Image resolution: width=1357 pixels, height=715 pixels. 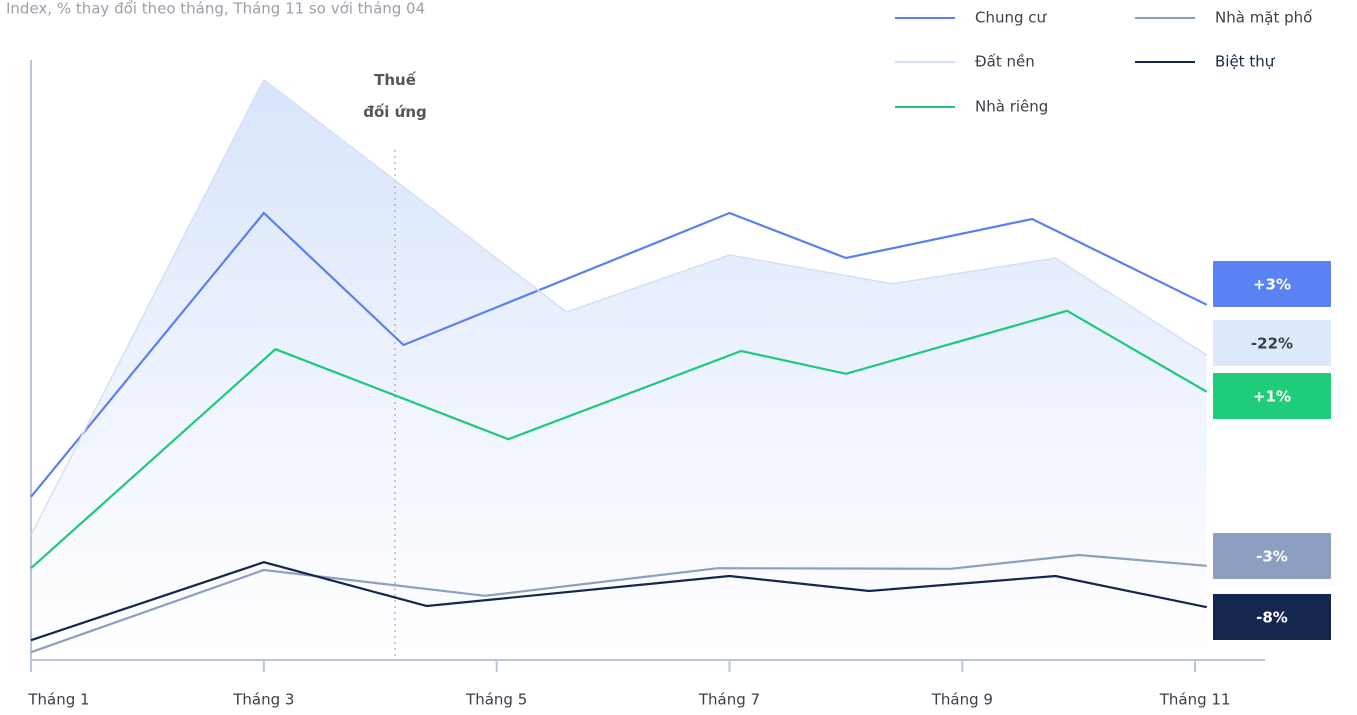 I want to click on legend-label: Đất nền, so click(x=1005, y=62).